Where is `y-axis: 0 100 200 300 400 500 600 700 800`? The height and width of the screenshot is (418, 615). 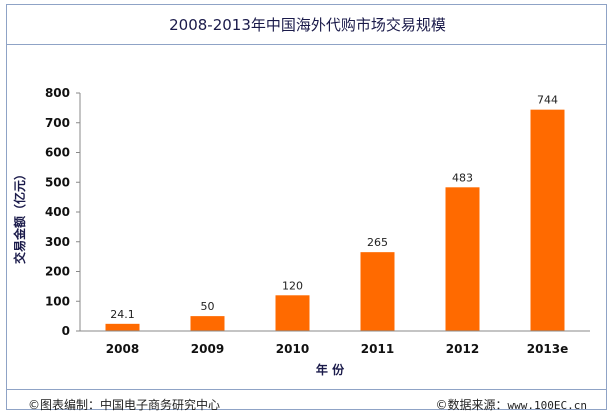 y-axis: 0 100 200 300 400 500 600 700 800 is located at coordinates (62, 212).